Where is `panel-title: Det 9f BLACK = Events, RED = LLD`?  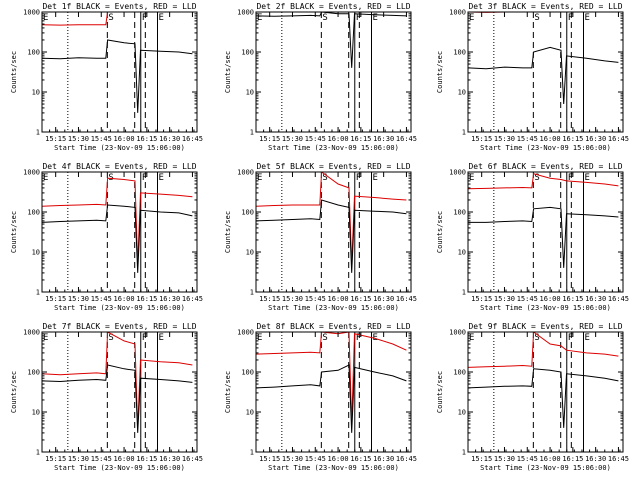
panel-title: Det 9f BLACK = Events, RED = LLD is located at coordinates (545, 326).